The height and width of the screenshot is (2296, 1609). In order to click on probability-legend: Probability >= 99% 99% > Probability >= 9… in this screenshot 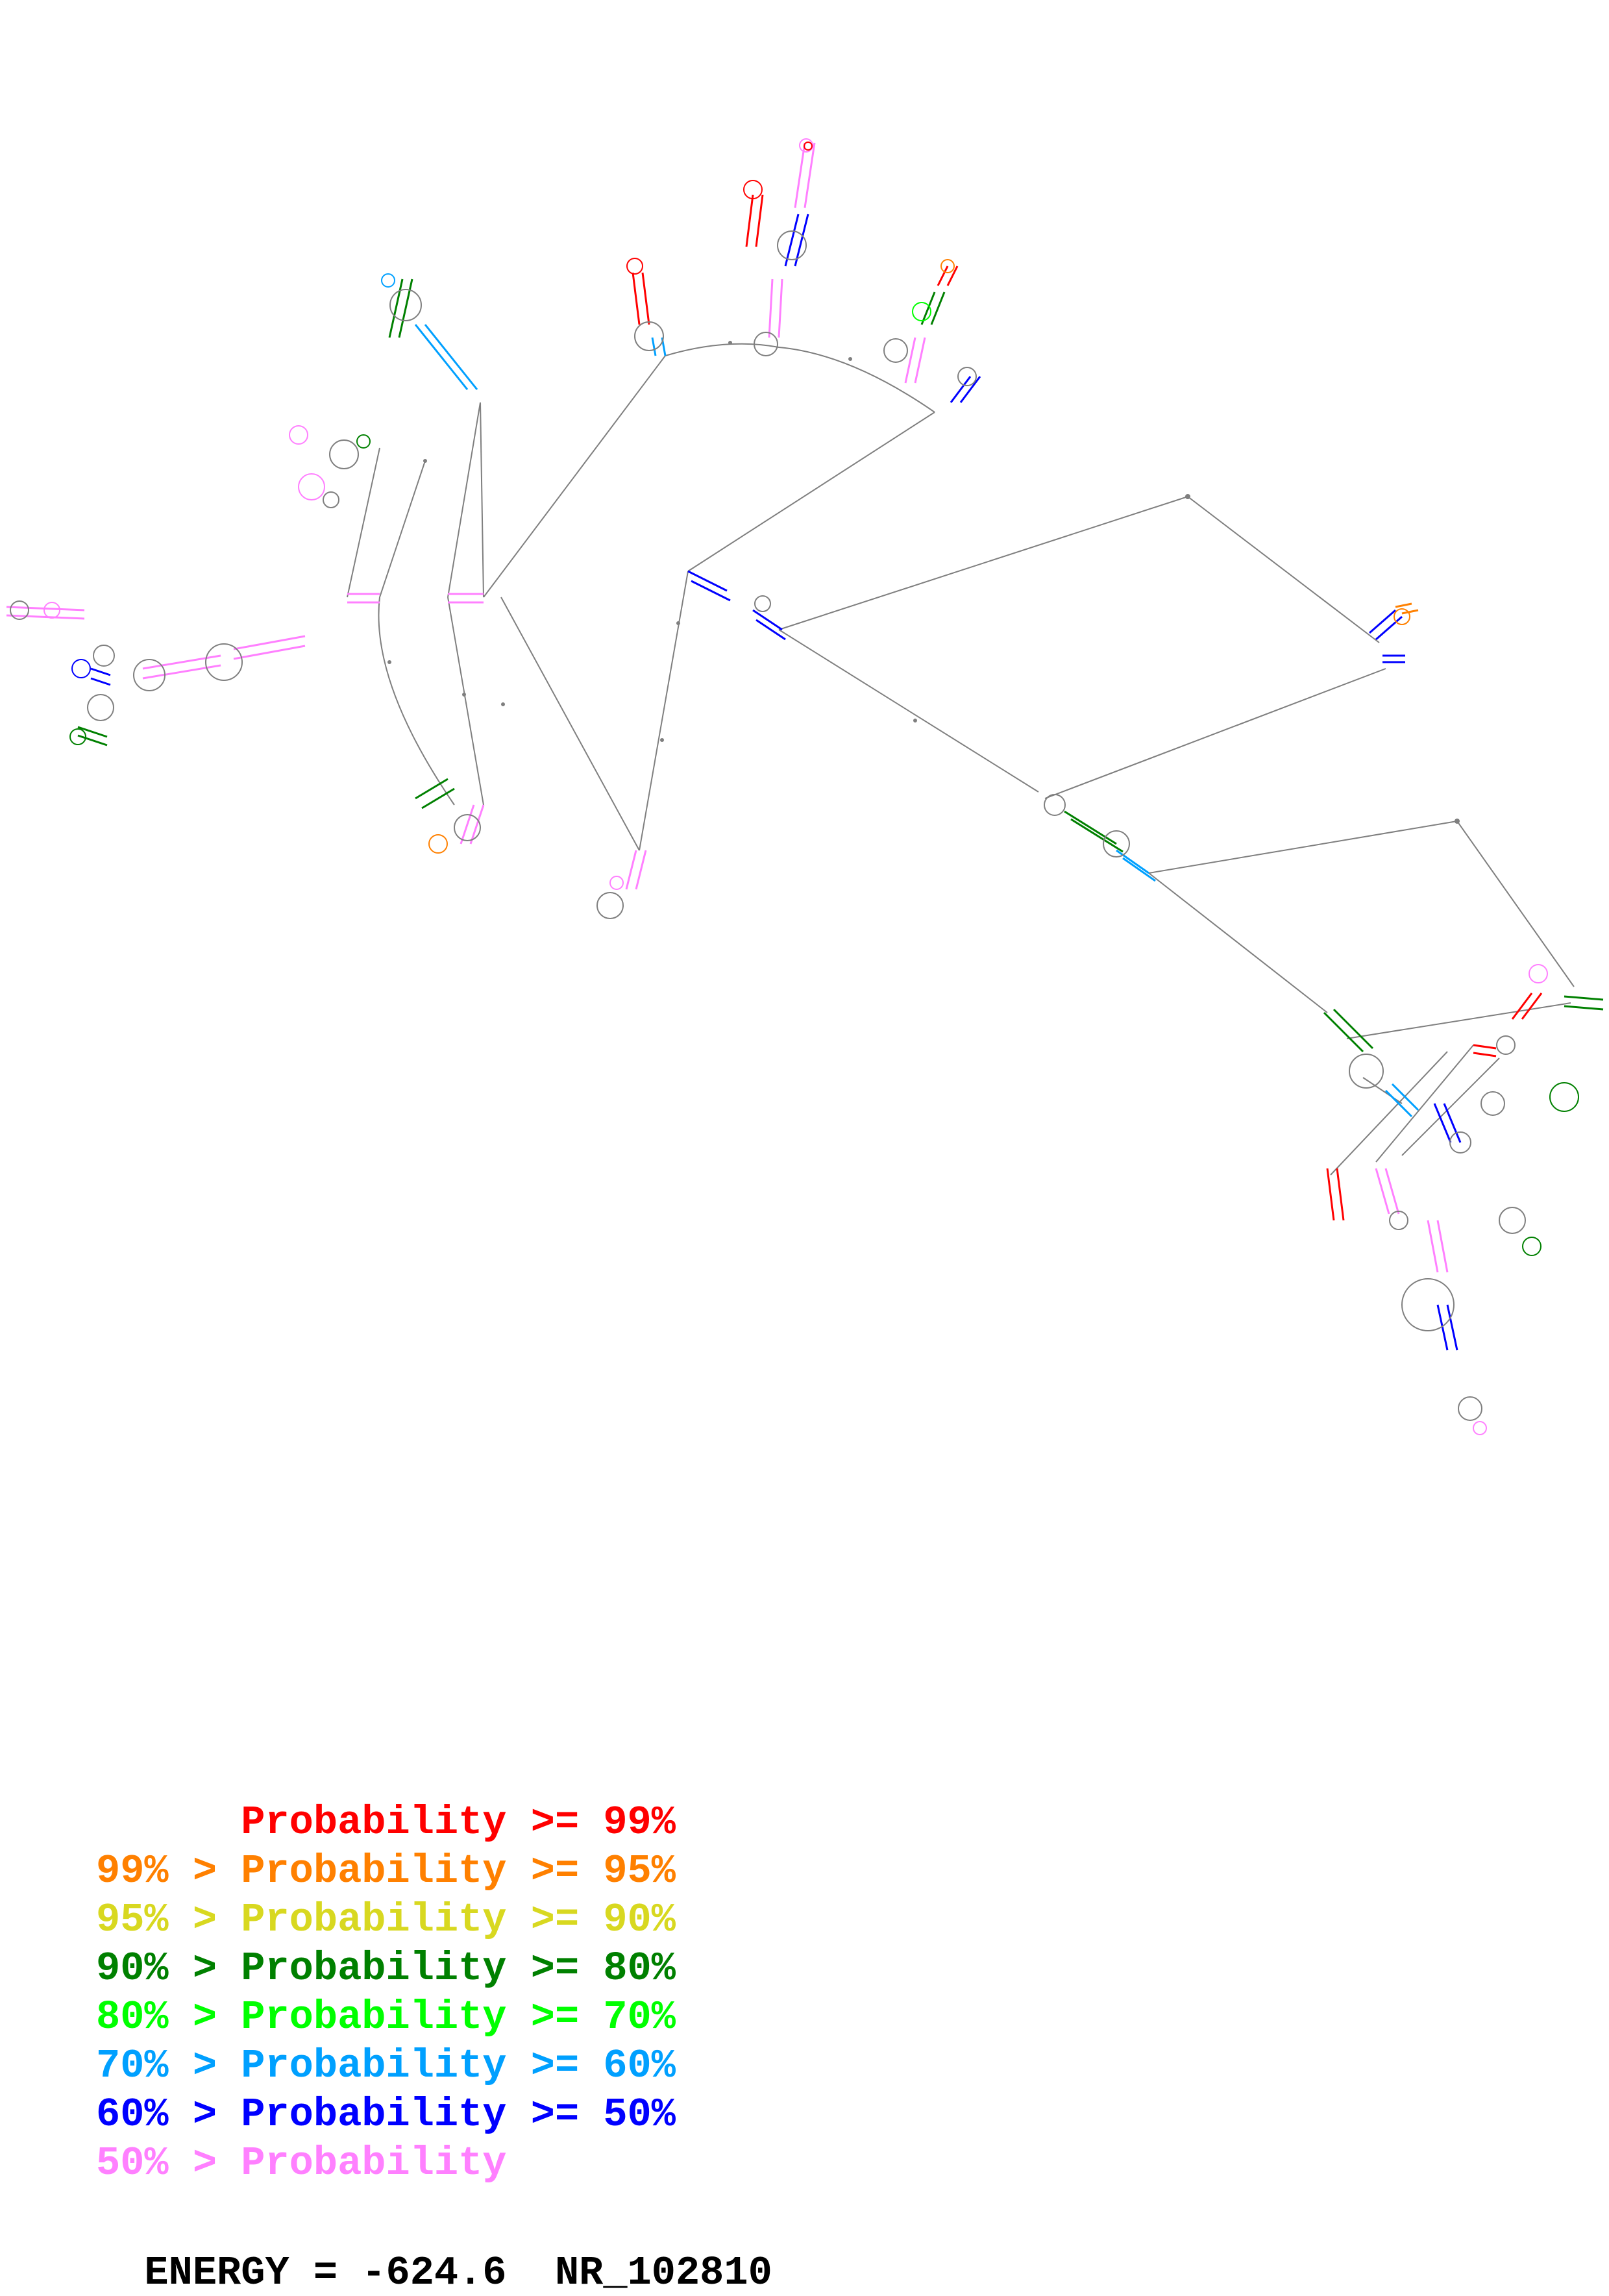, I will do `click(386, 1993)`.